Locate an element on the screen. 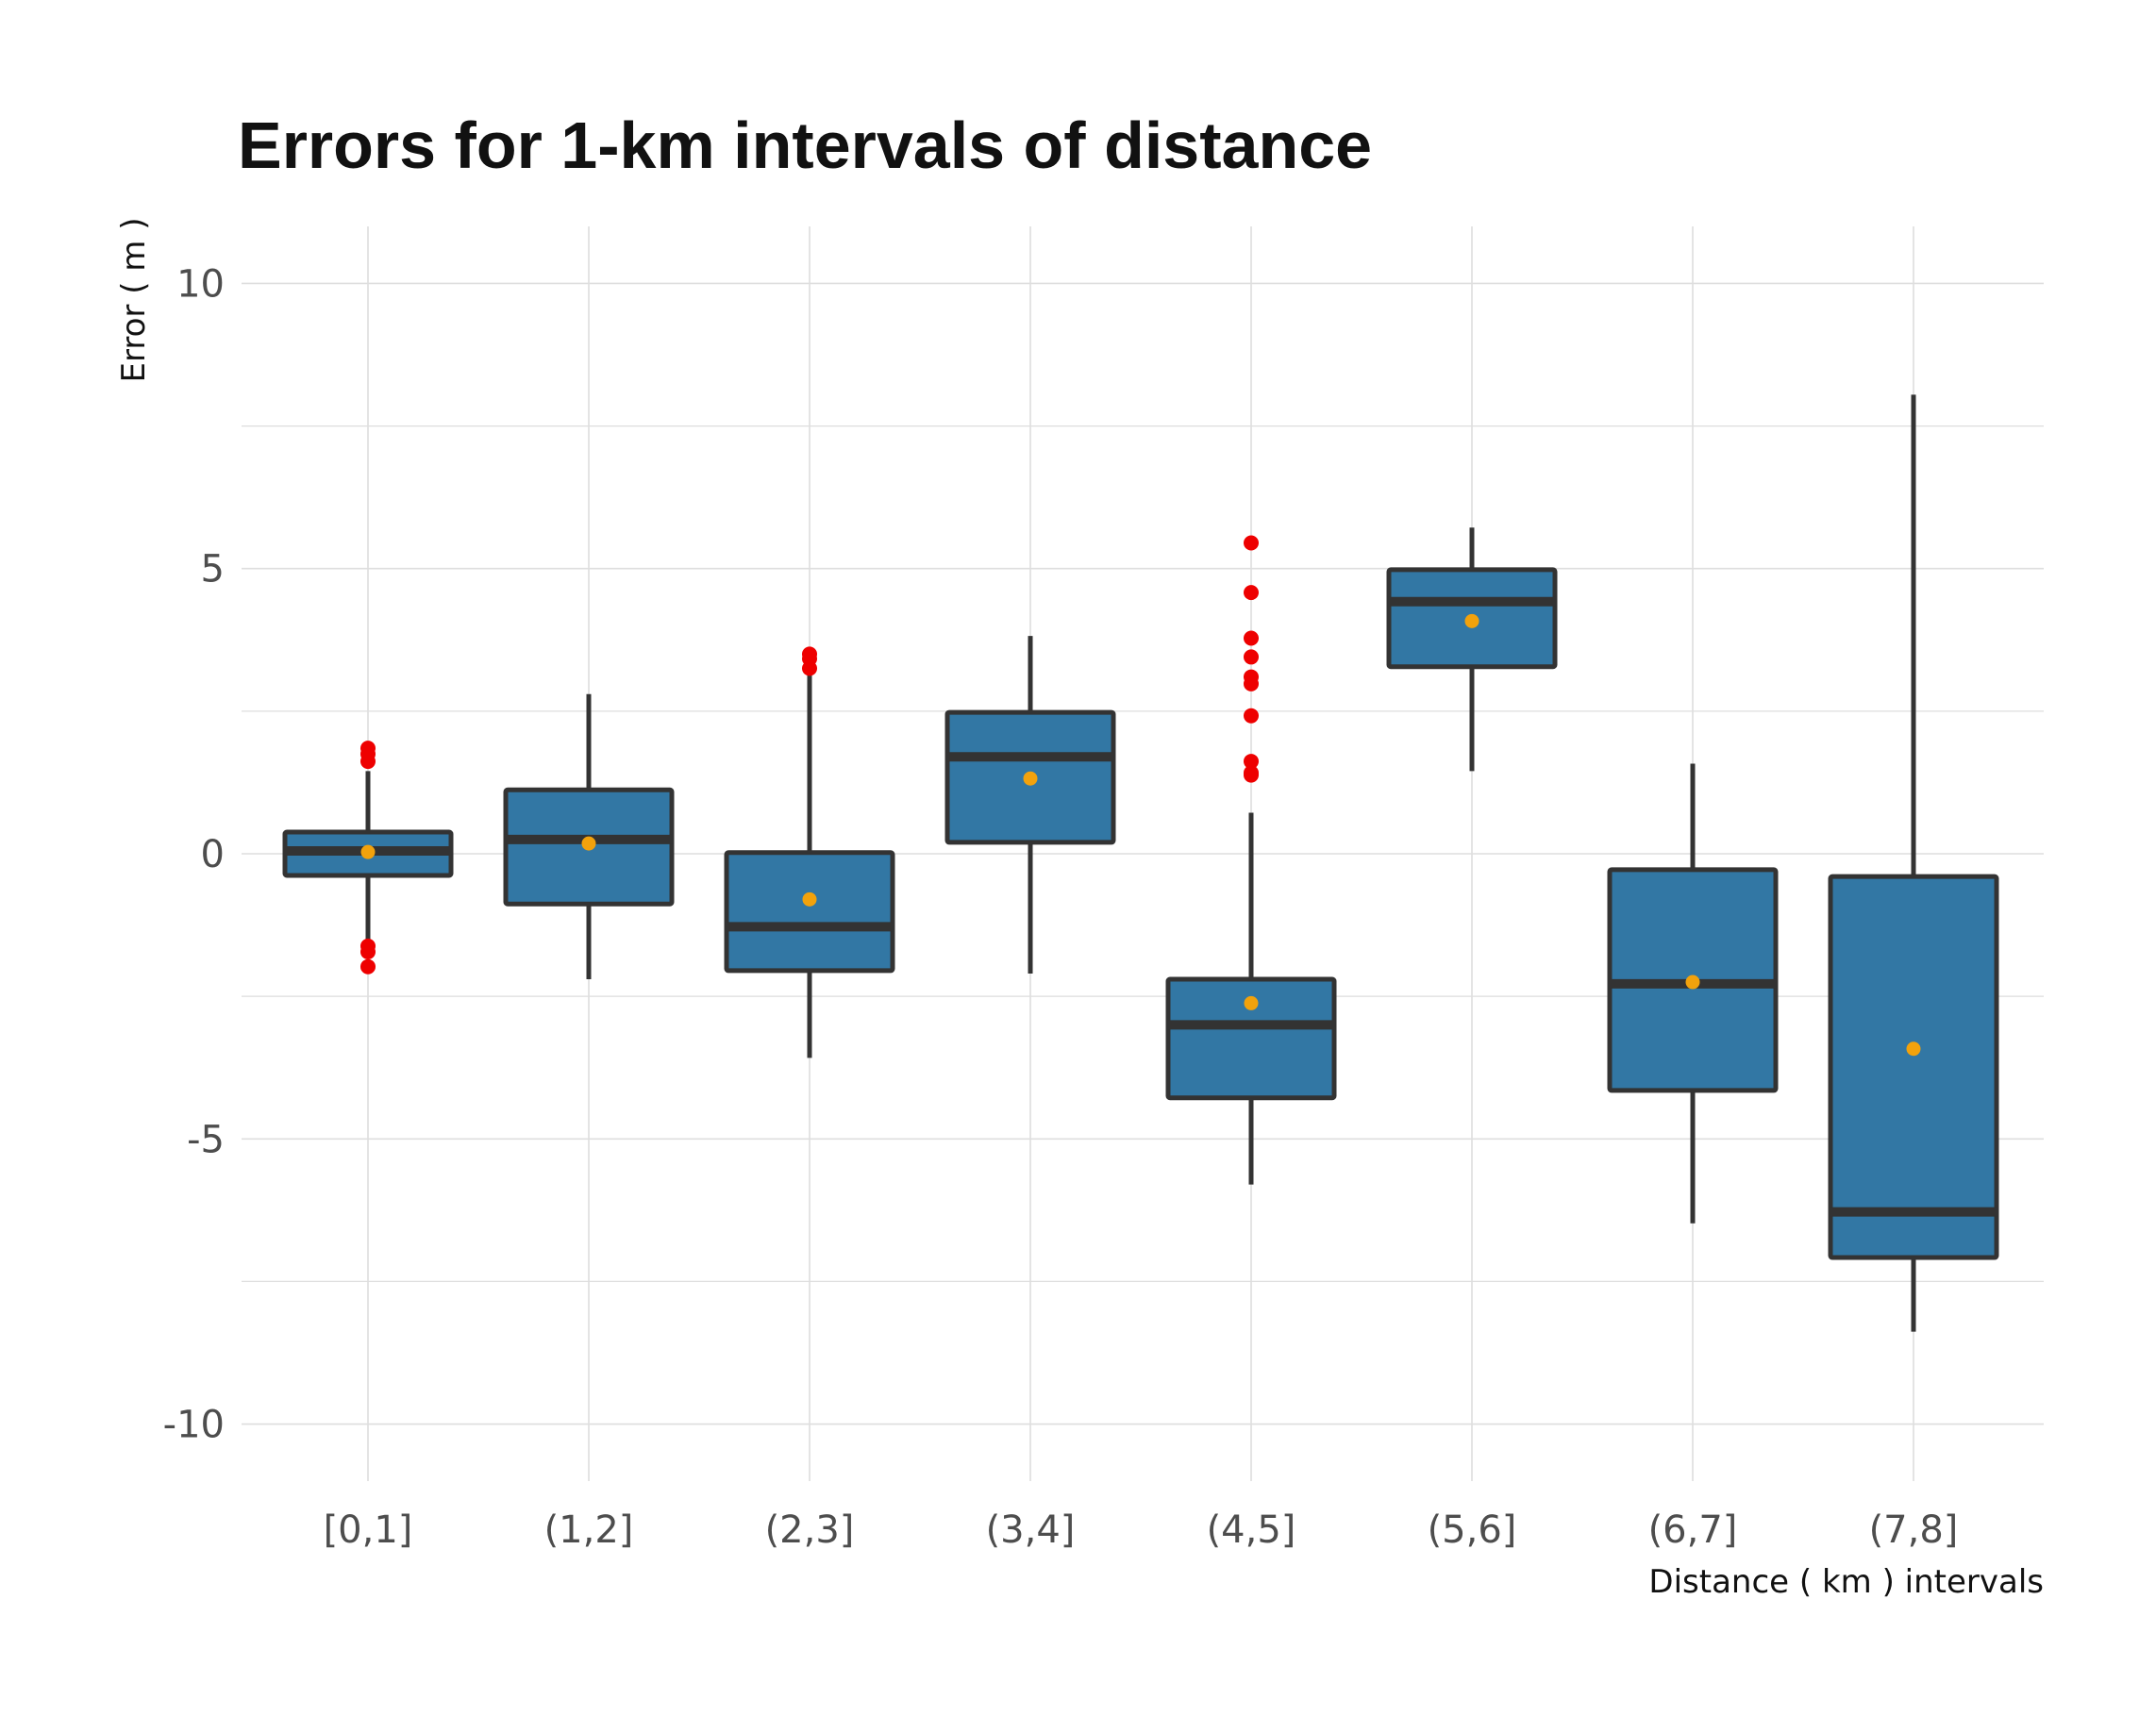  y-tick-label: -10 is located at coordinates (194, 1425).